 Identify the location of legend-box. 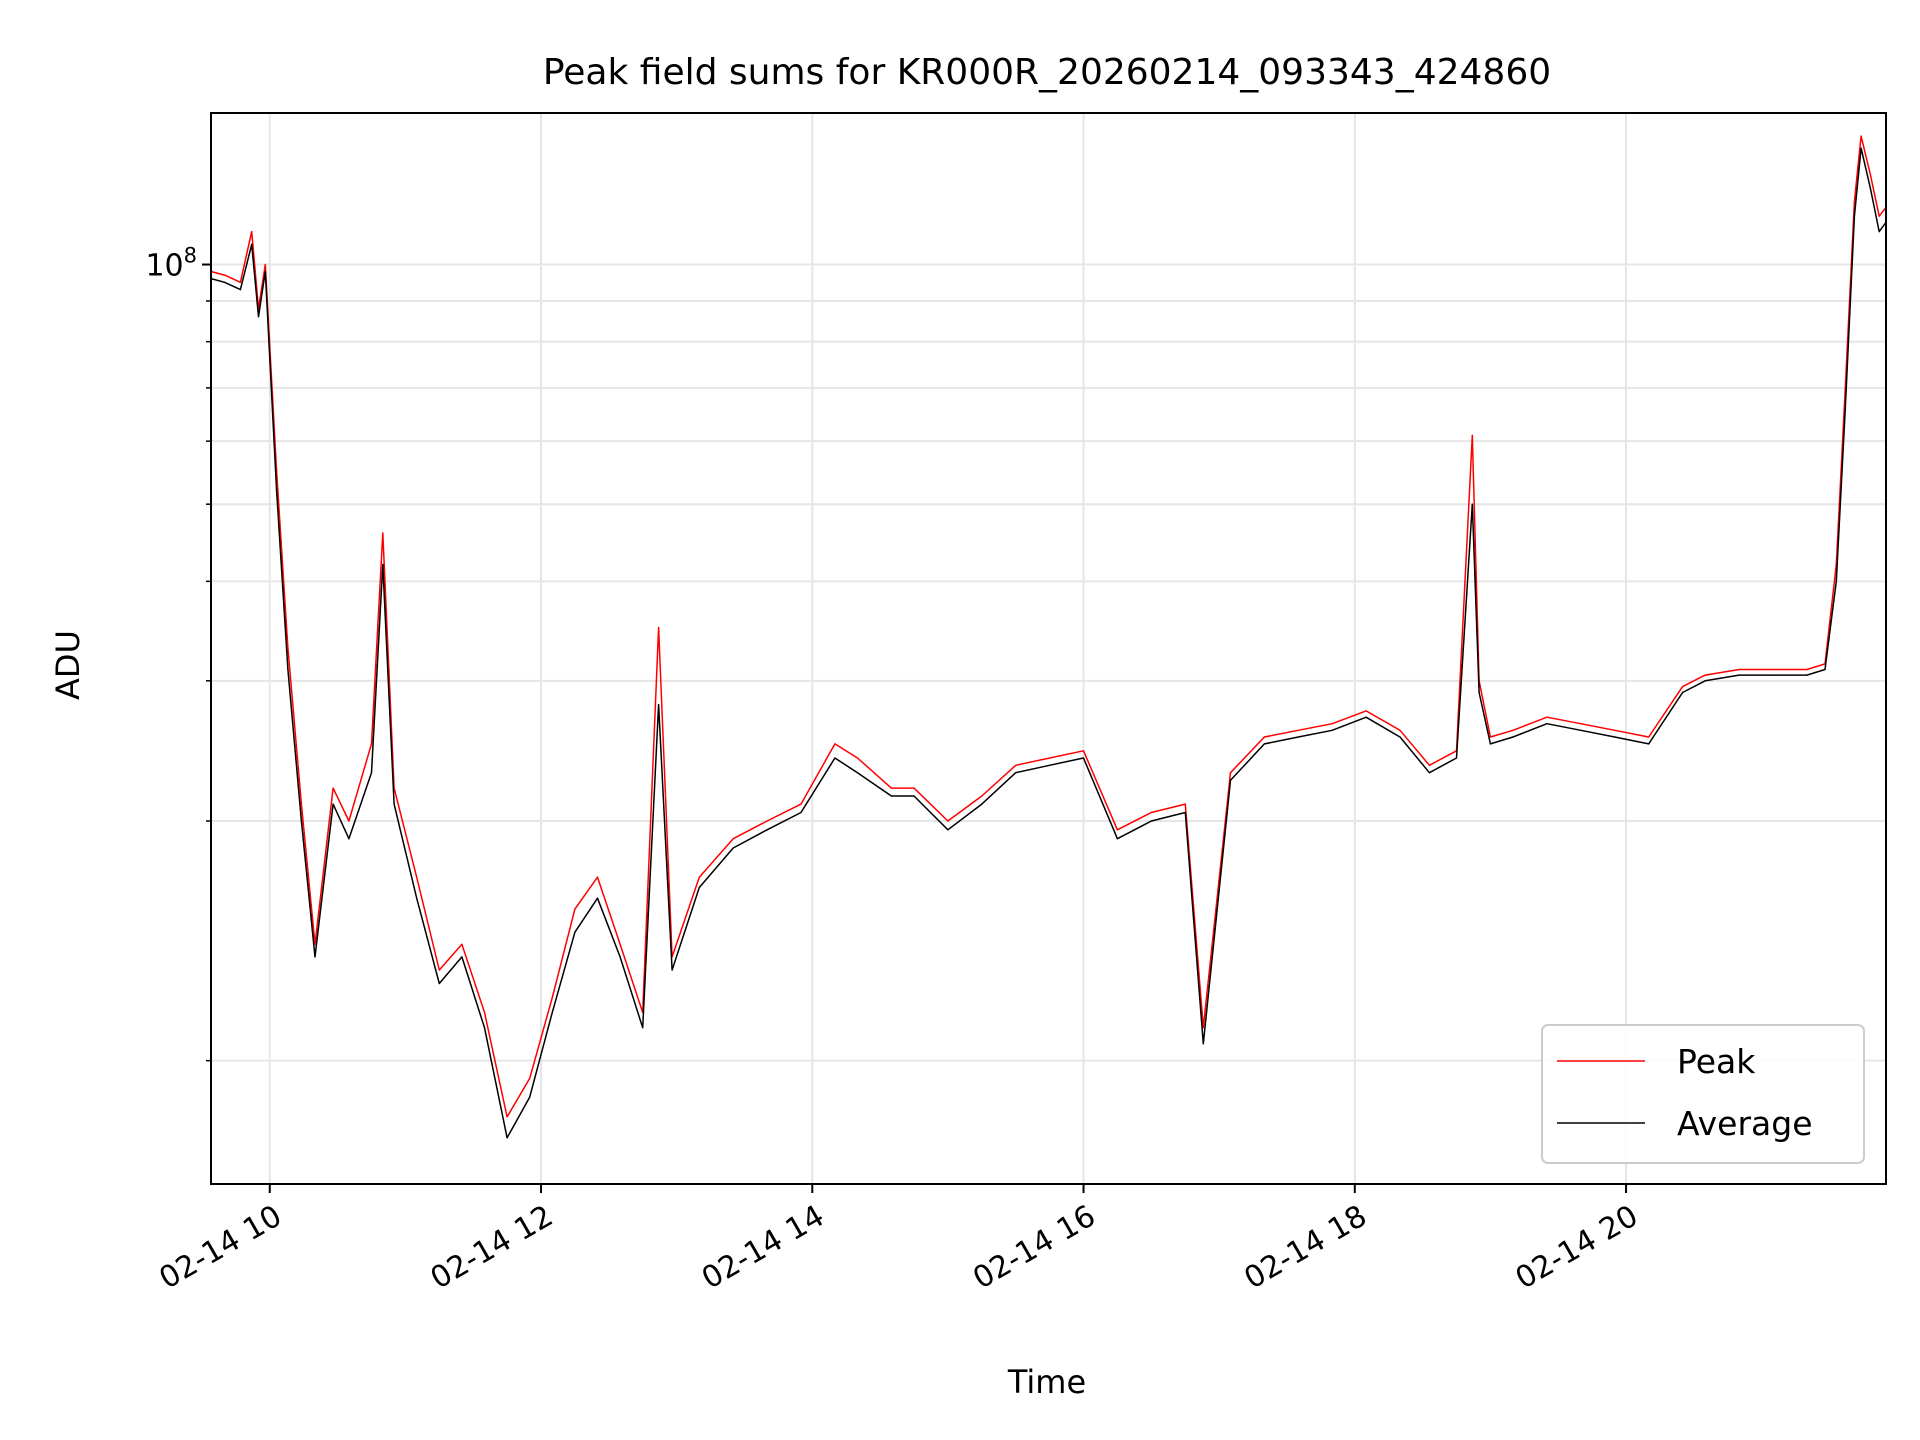
(1703, 1094).